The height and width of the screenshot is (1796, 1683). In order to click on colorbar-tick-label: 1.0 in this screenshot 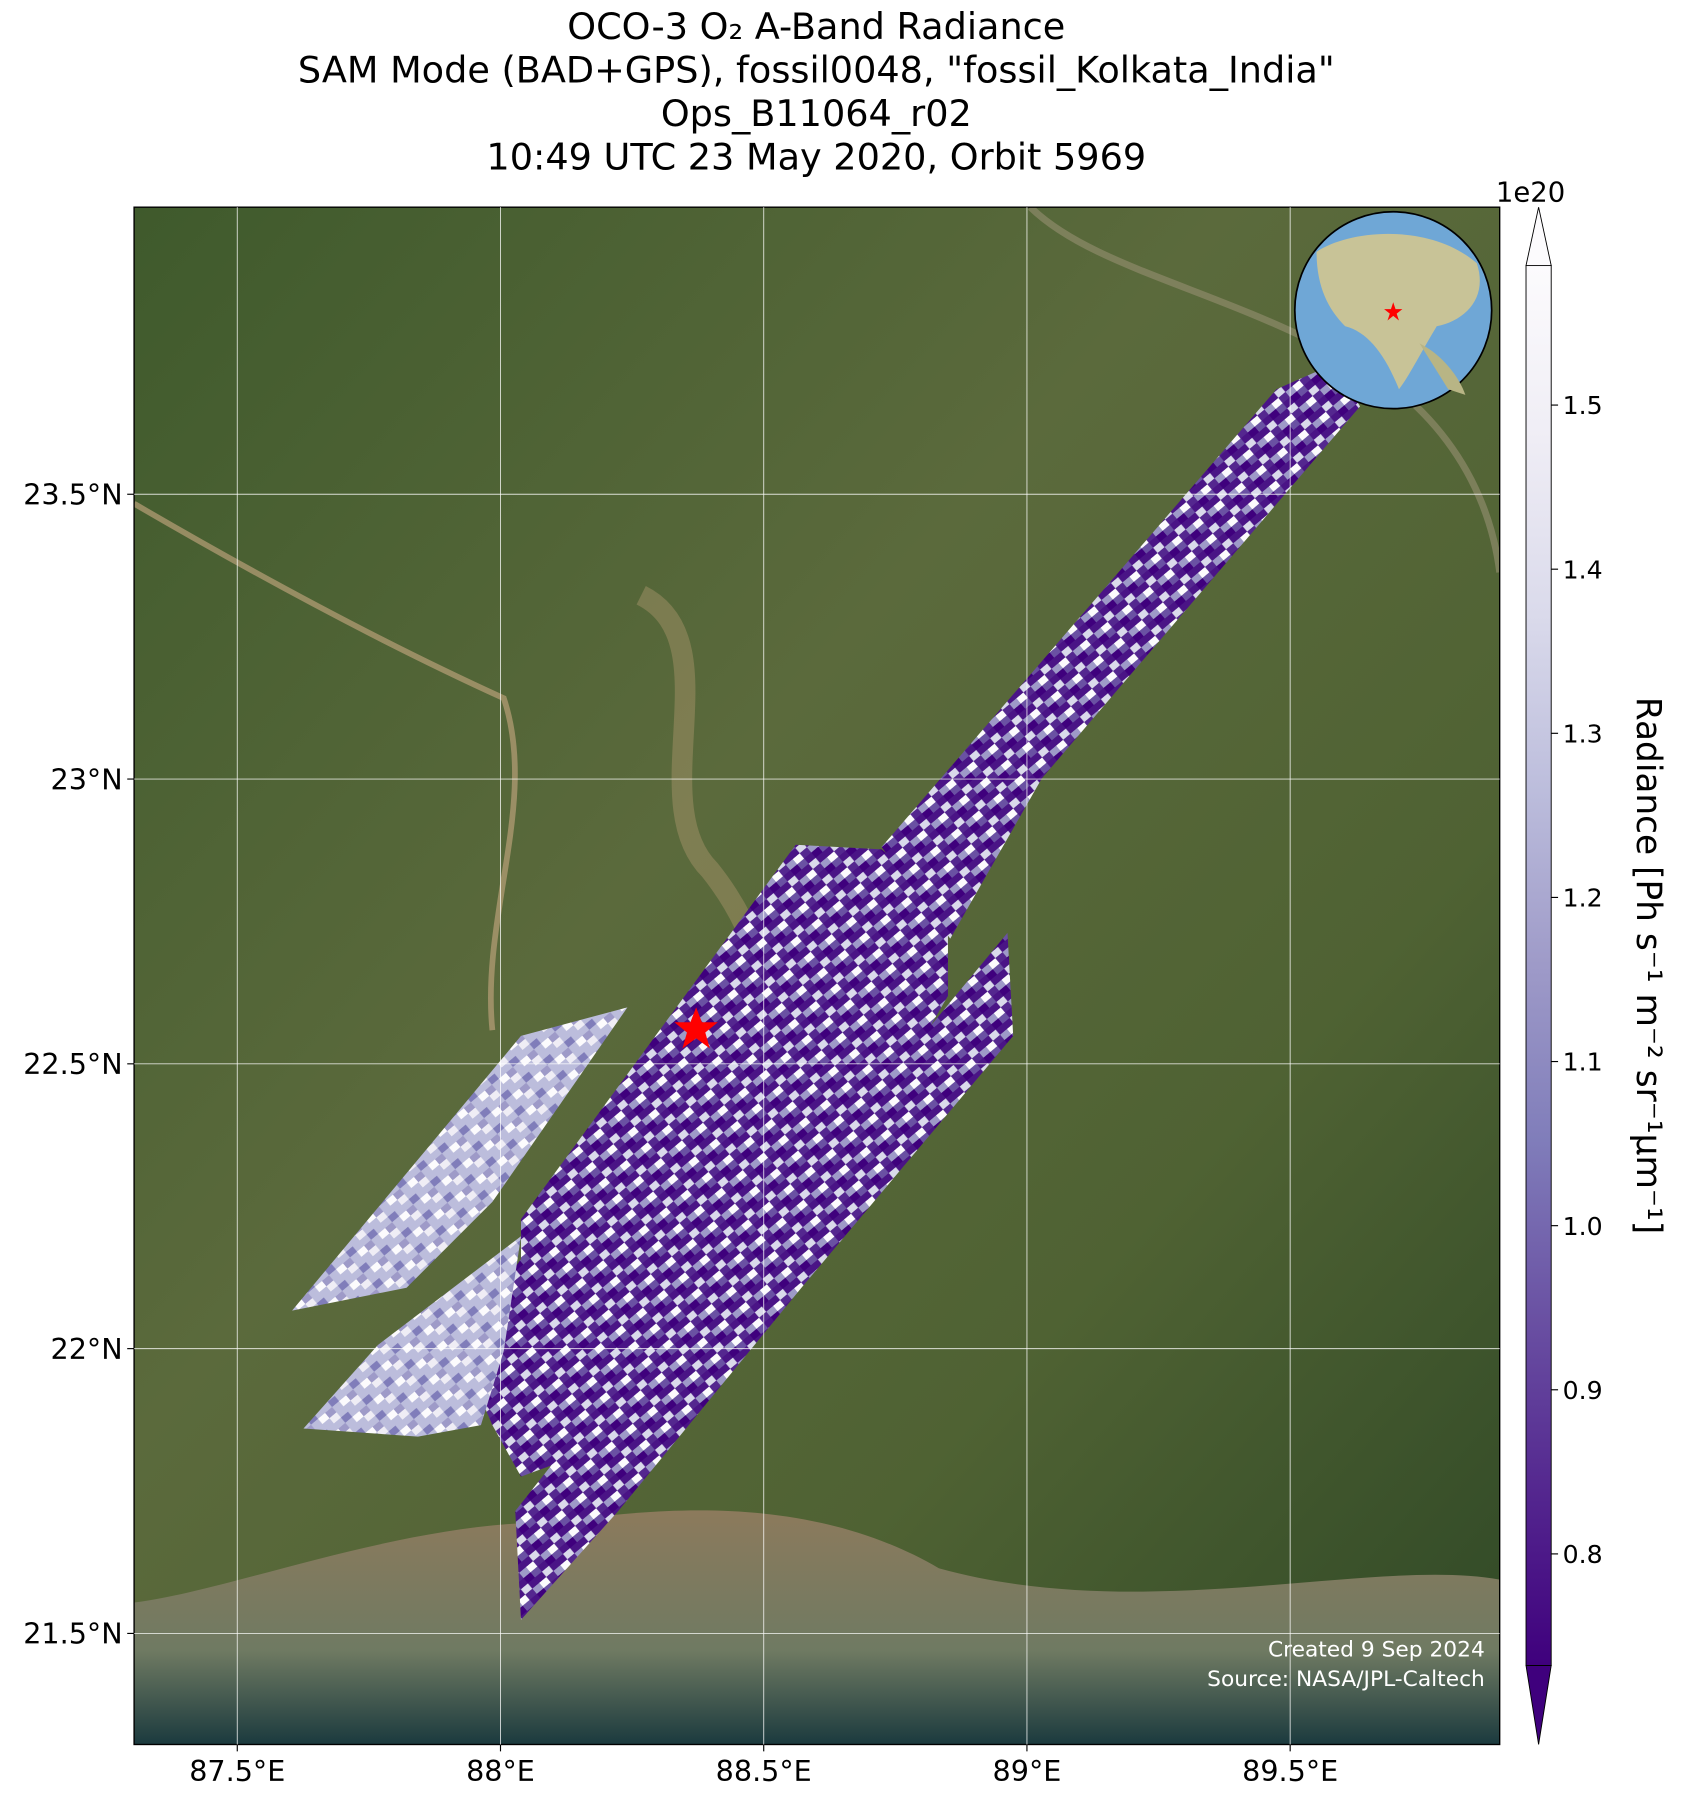, I will do `click(1583, 1226)`.